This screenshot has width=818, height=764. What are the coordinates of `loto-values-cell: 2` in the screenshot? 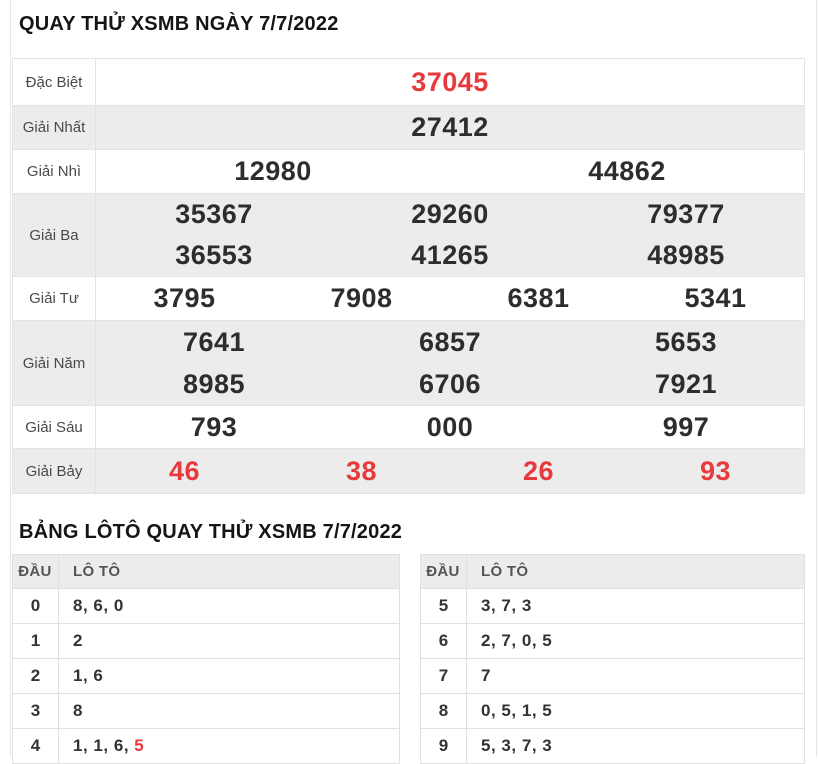 It's located at (229, 641).